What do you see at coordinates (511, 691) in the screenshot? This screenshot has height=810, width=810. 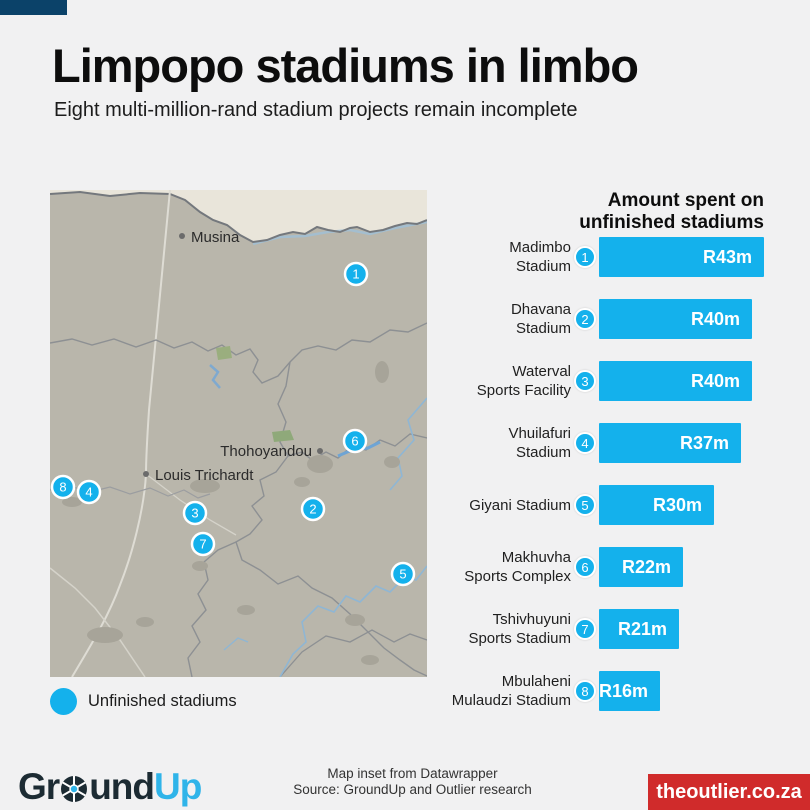 I see `stadium-name: Mbulaheni Mulaudzi Stadium` at bounding box center [511, 691].